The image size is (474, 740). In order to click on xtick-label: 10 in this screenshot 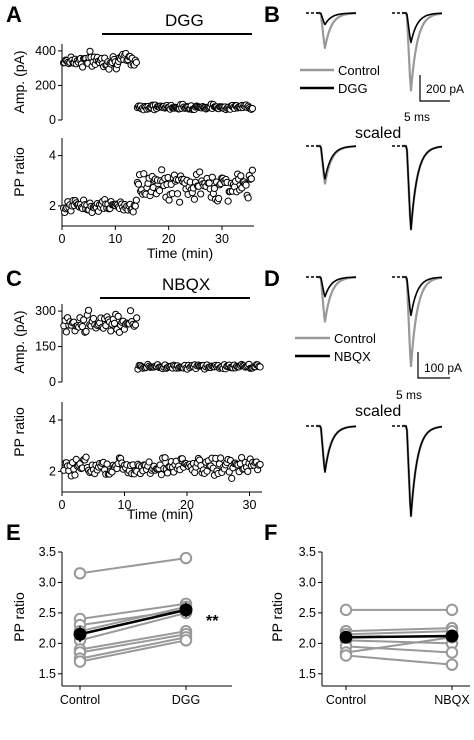, I will do `click(125, 505)`.